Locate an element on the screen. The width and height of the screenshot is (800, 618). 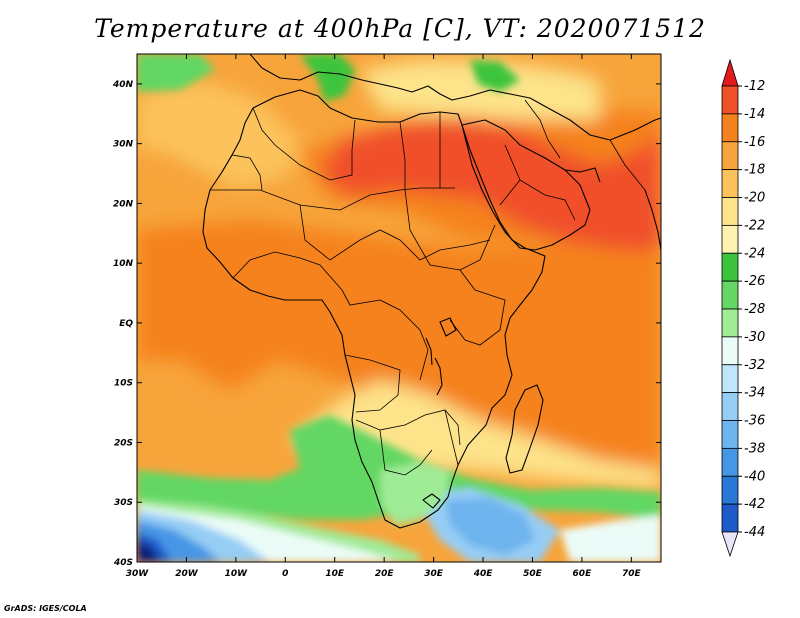
field-pale-europe is located at coordinates (480, 90).